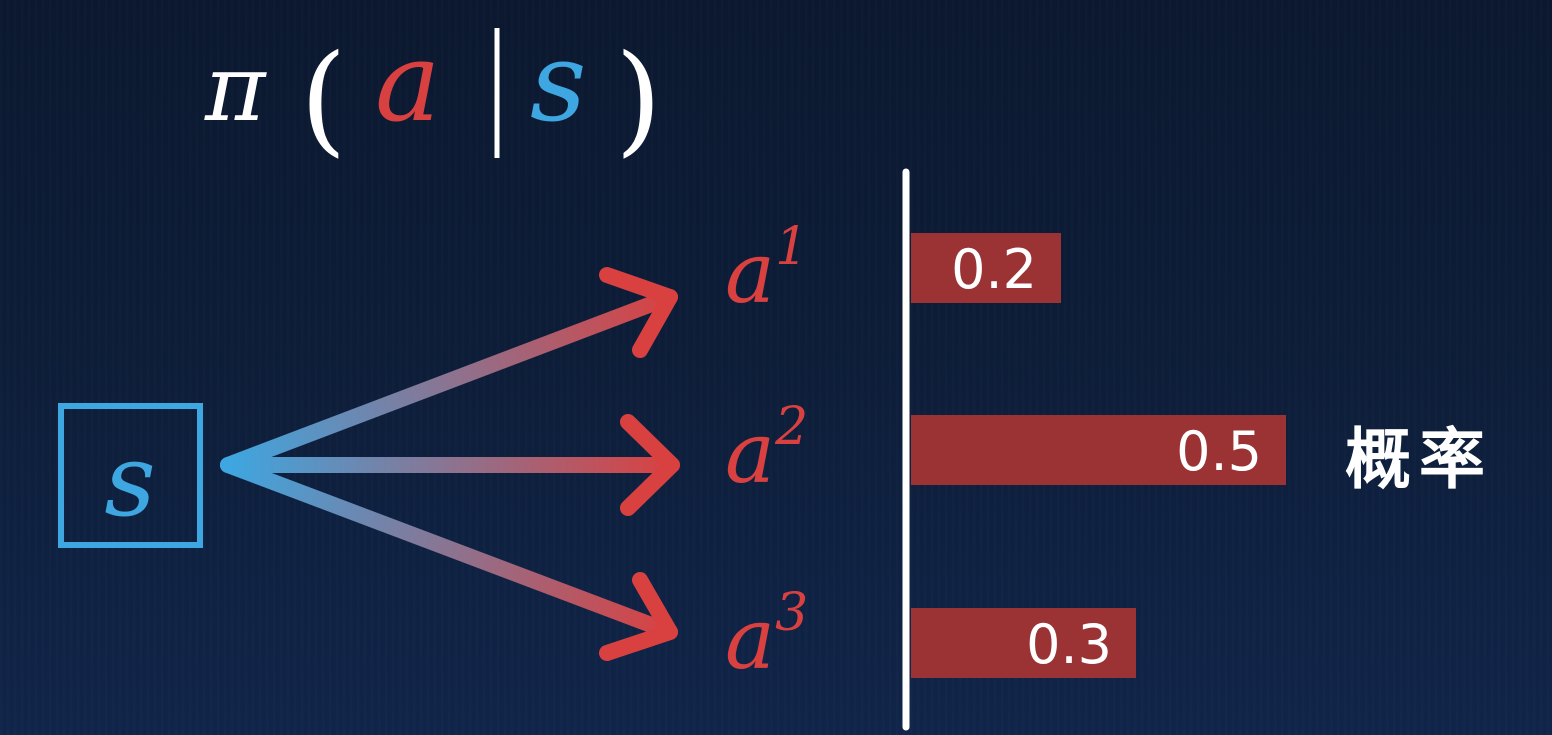  I want to click on state-box, so click(130, 475).